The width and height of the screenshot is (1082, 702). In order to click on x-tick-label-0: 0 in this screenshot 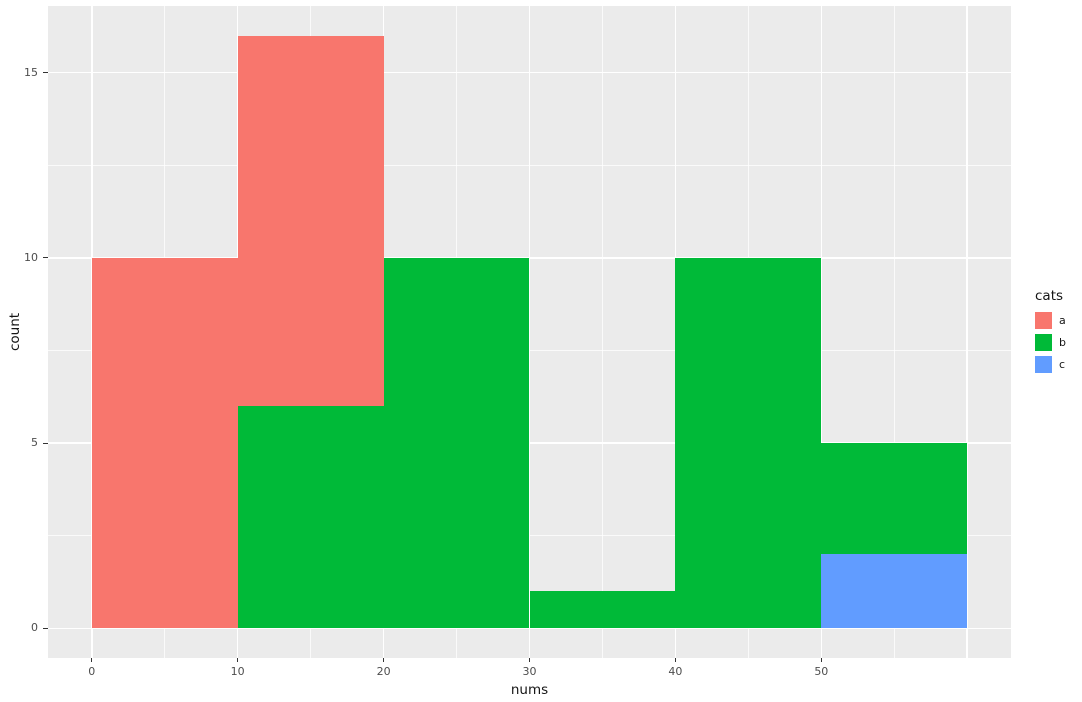, I will do `click(92, 671)`.